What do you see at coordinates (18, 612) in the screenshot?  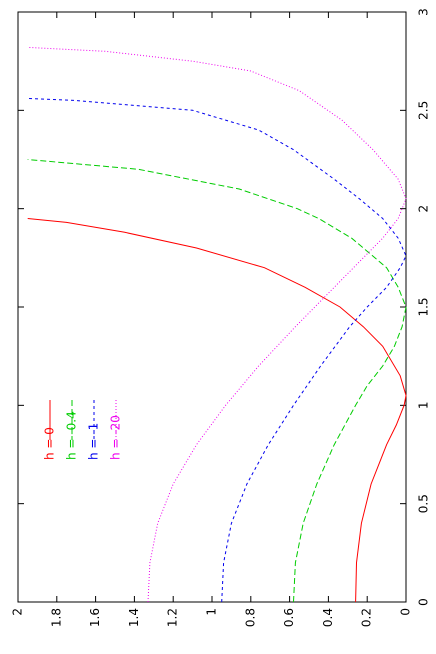 I see `y-tick-label: 2` at bounding box center [18, 612].